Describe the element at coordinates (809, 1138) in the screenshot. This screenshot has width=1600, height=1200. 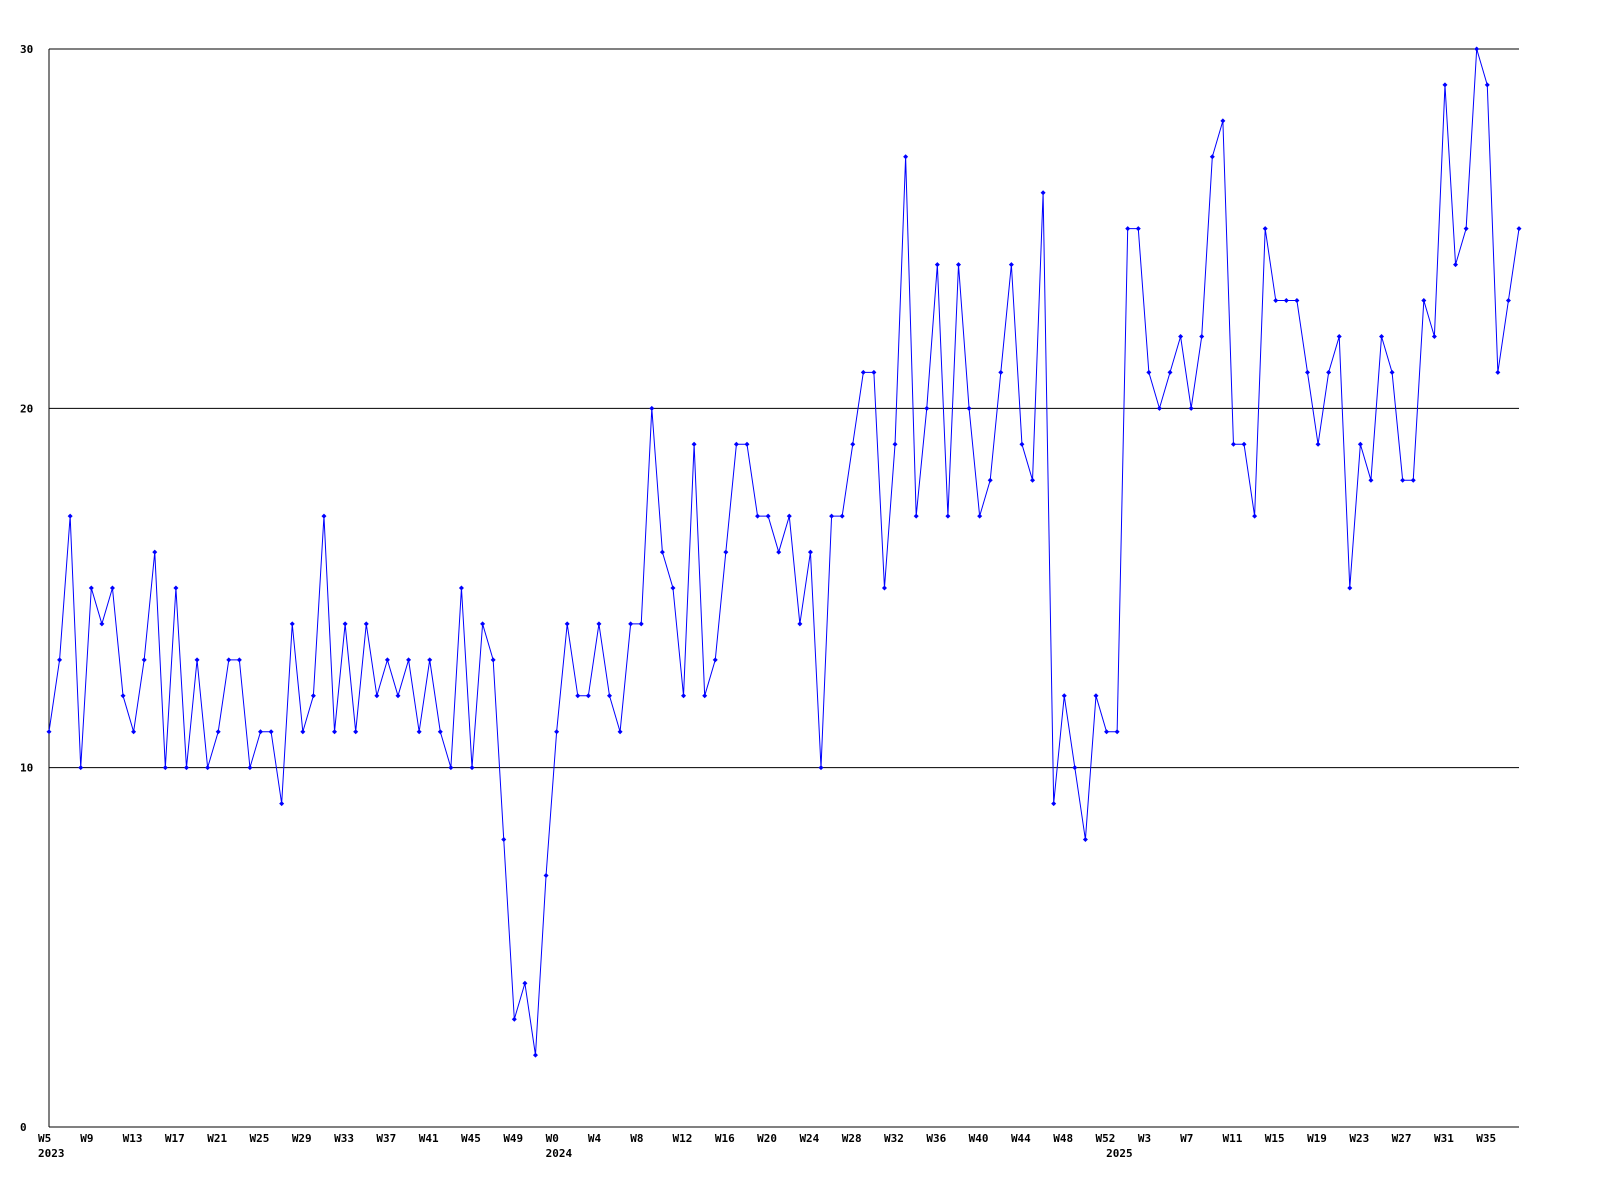
I see `x-tick-label: W24` at that location.